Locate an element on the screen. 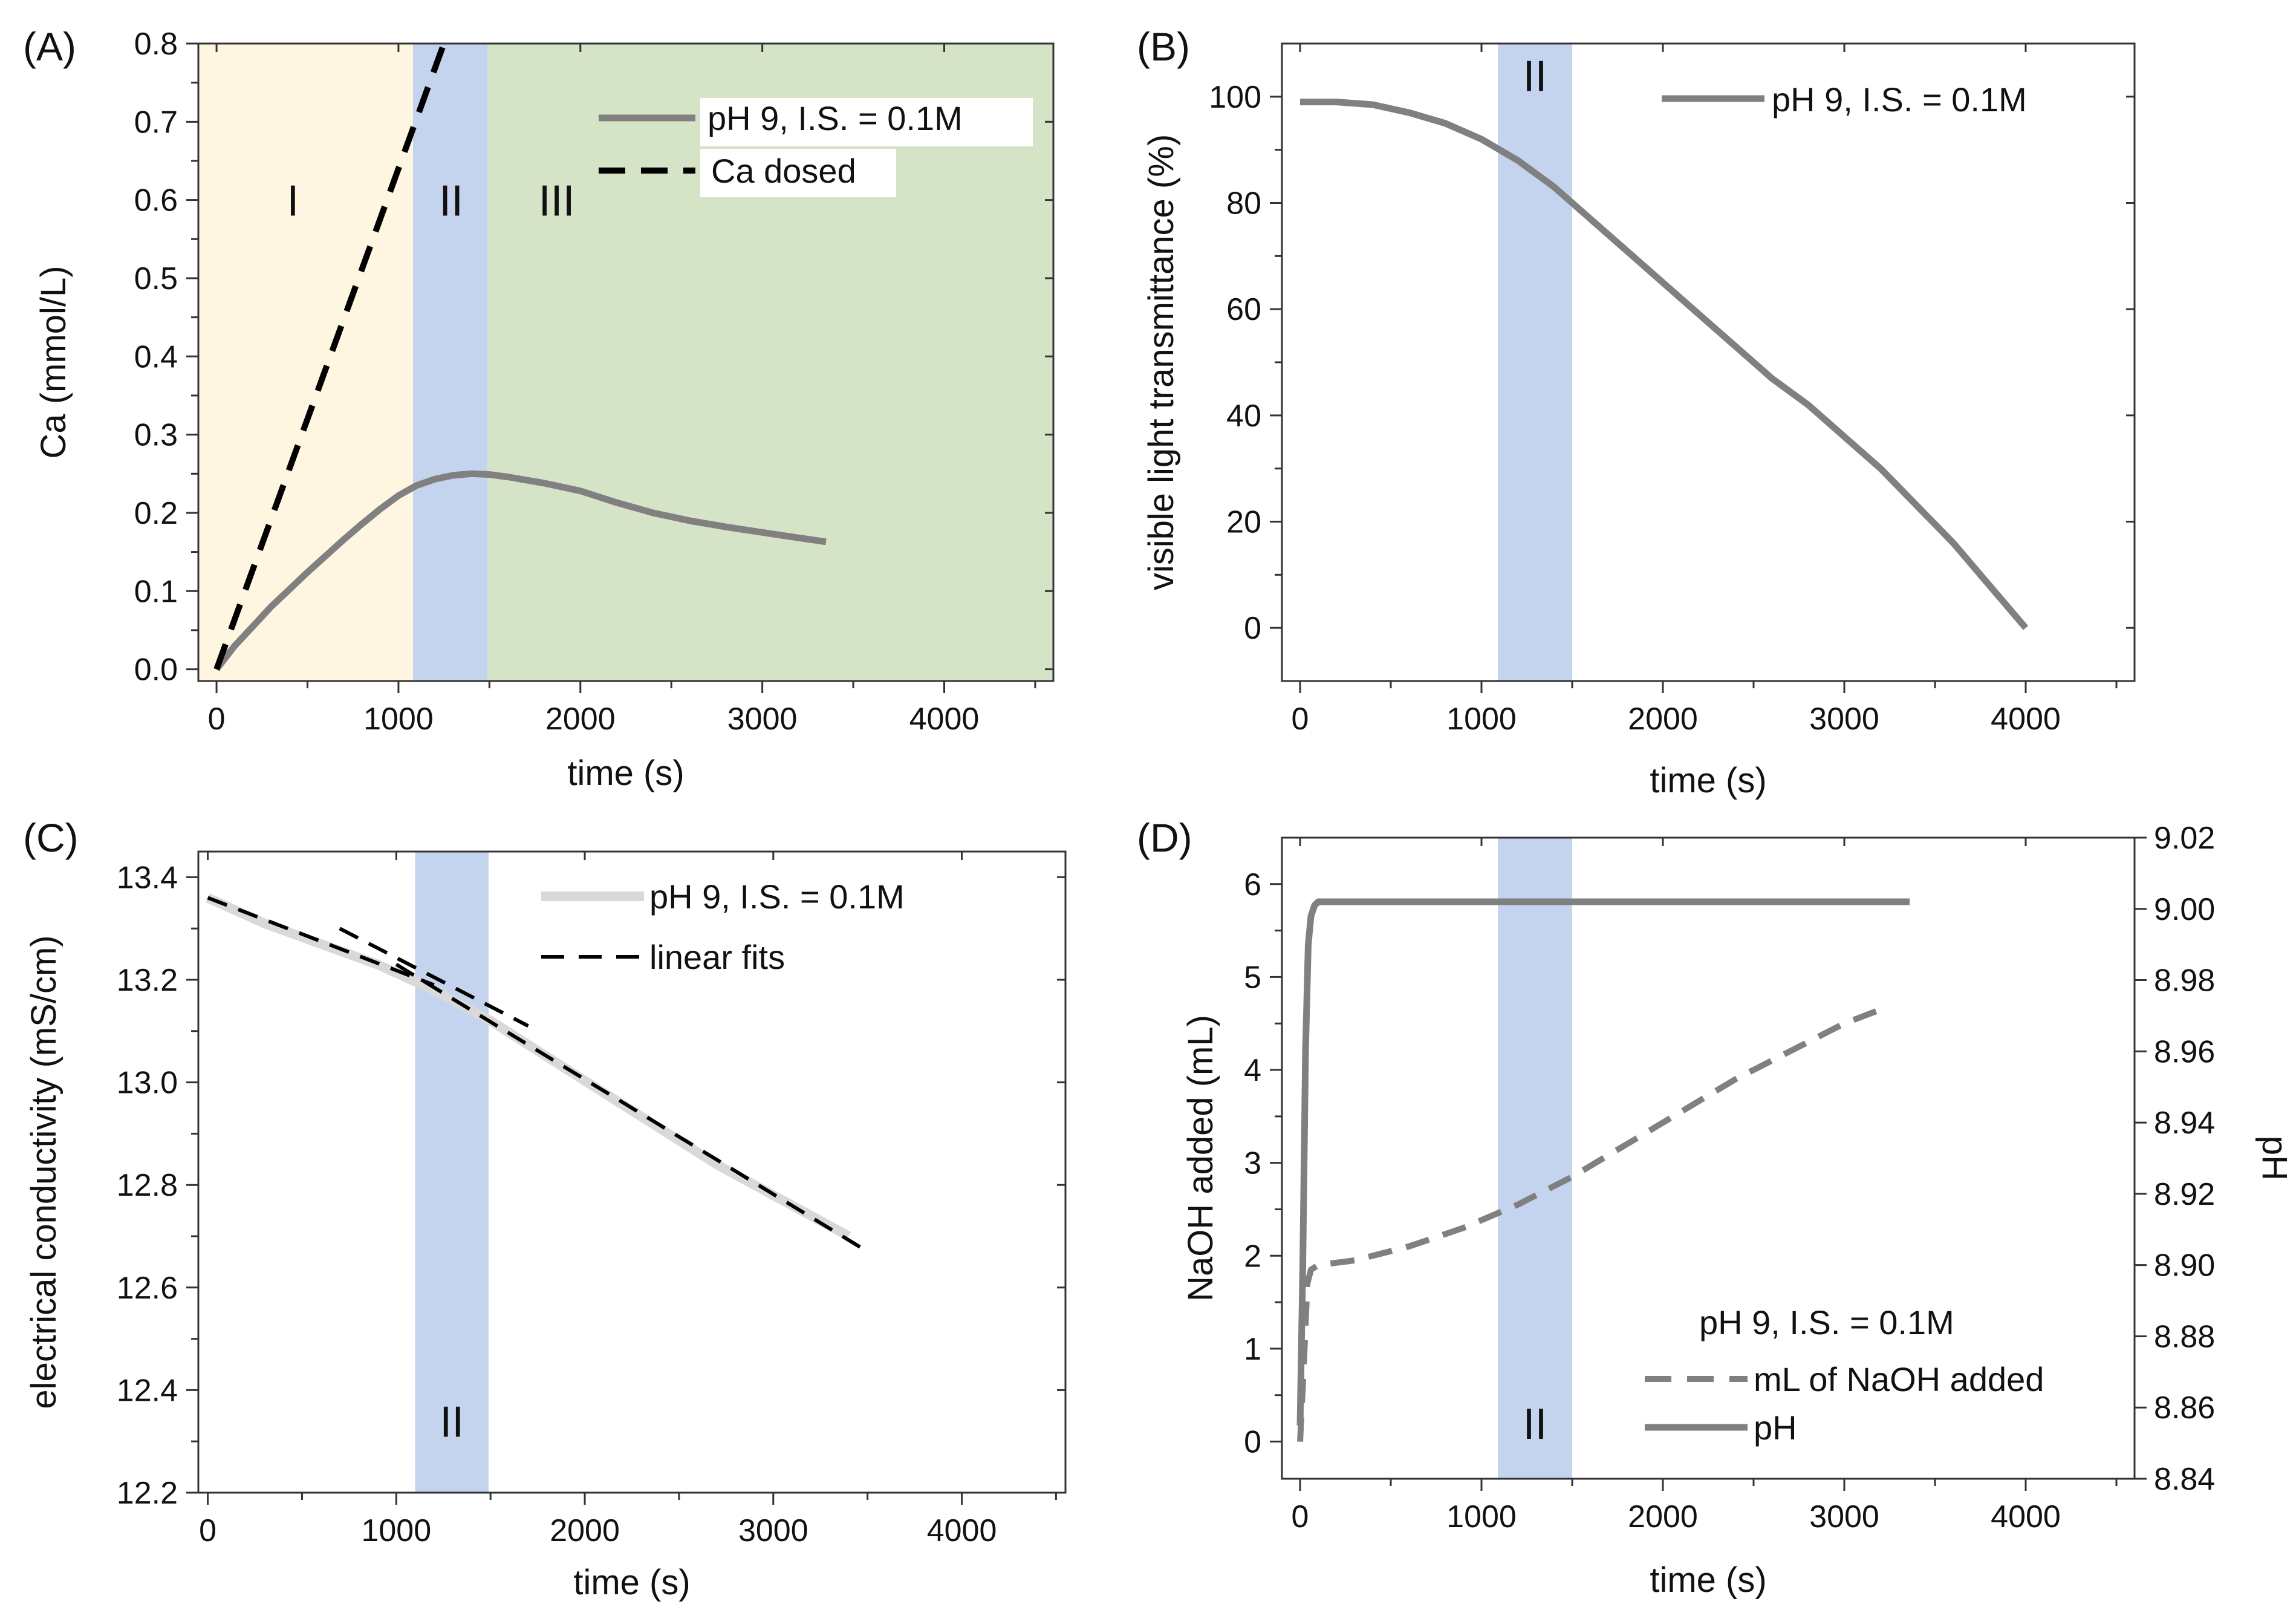  panel-label: (A) is located at coordinates (49, 46).